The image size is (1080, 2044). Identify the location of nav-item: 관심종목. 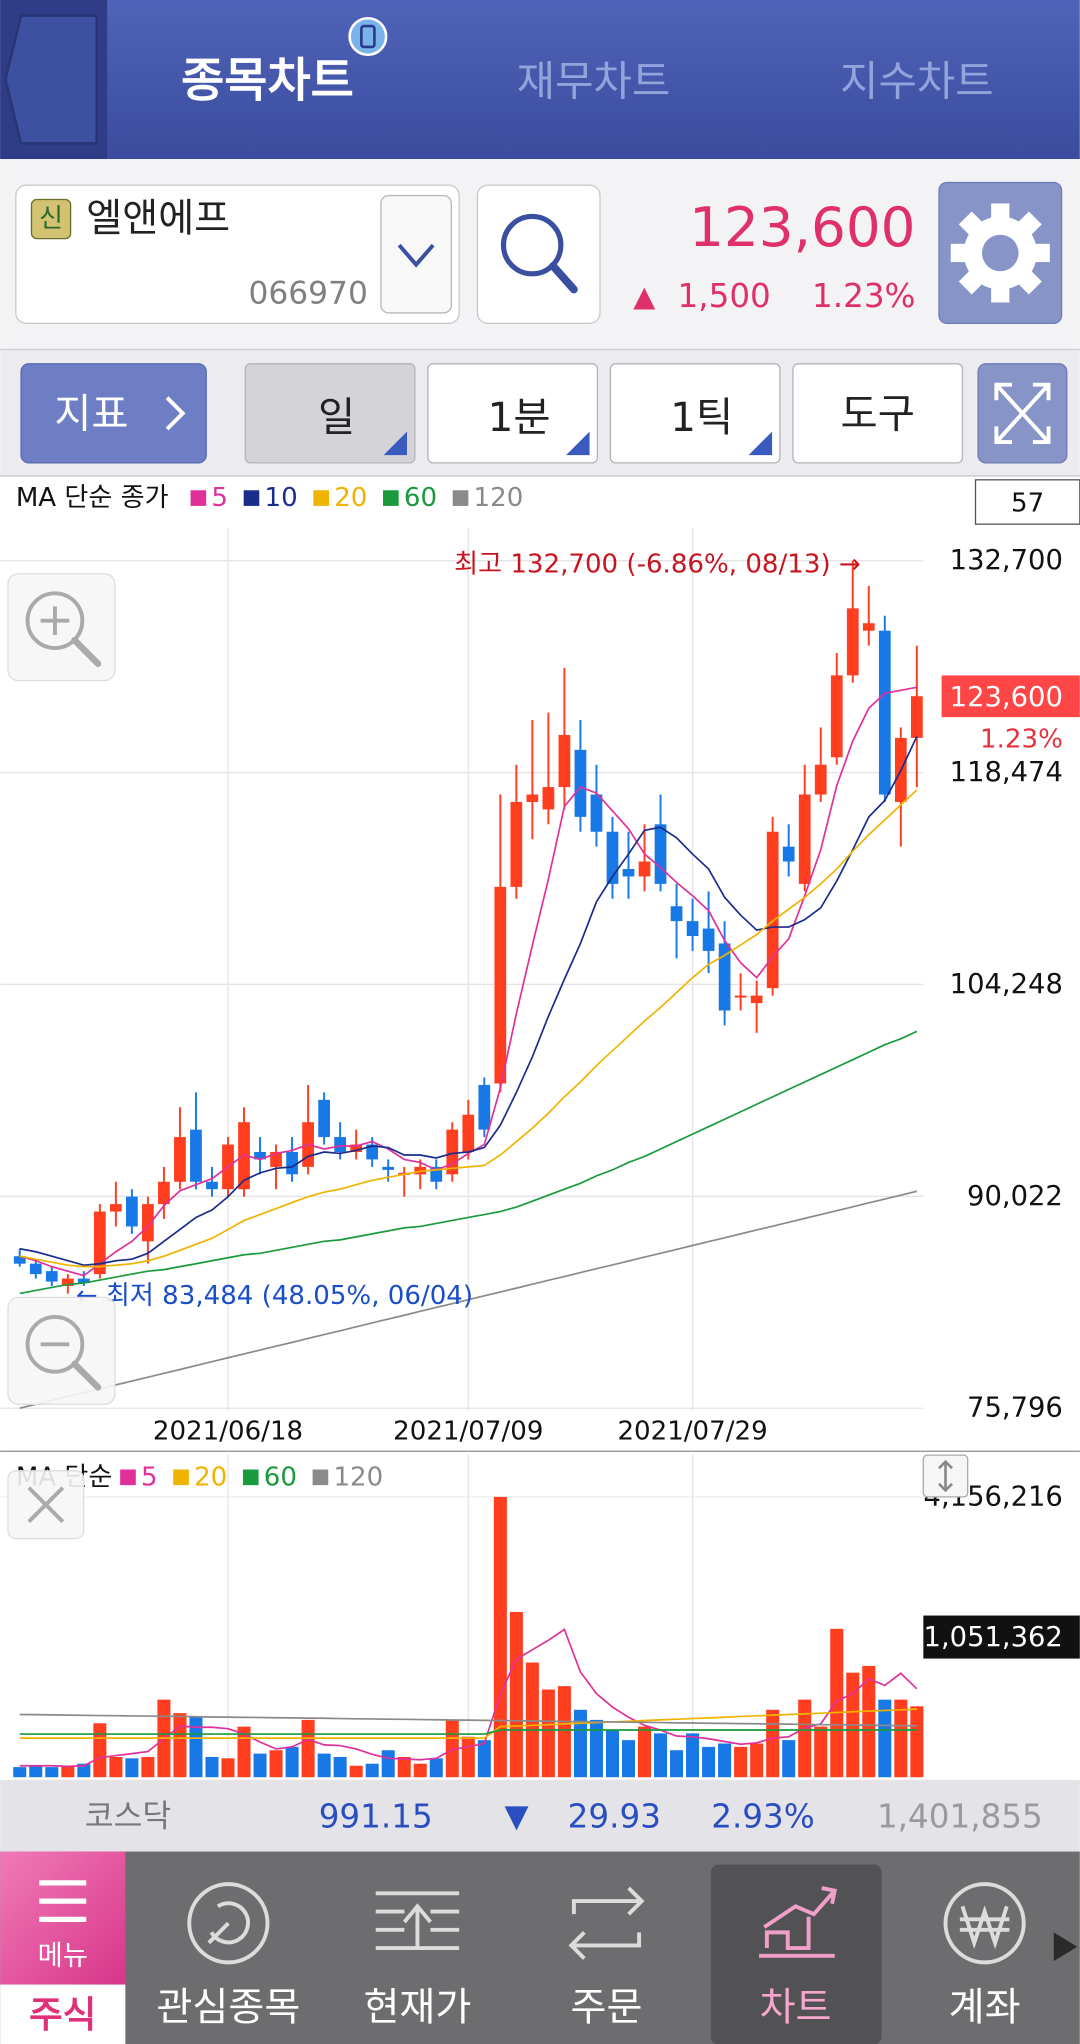
(228, 2008).